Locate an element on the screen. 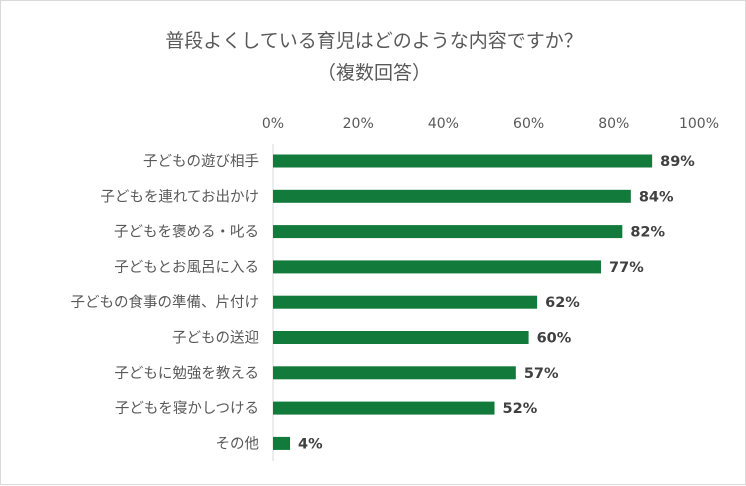 The image size is (746, 486). category-label: 子どもの食事の準備、片付け is located at coordinates (165, 302).